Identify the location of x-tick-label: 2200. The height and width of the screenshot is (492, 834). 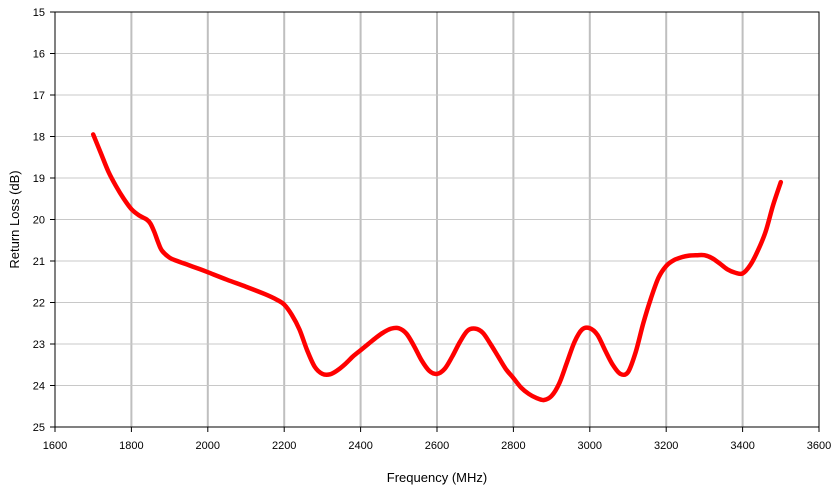
(284, 446).